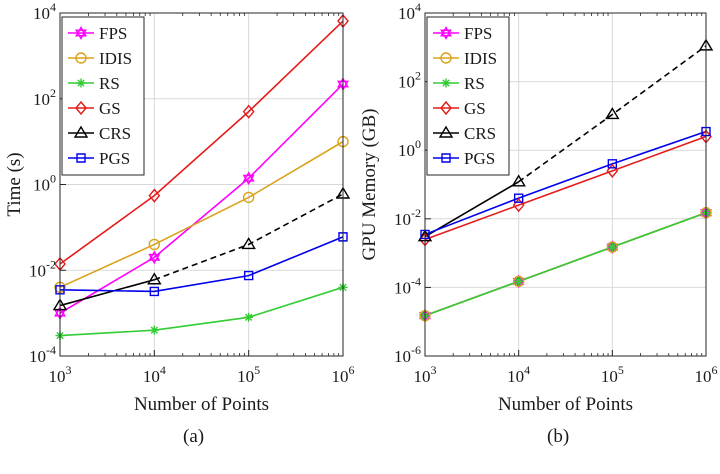  What do you see at coordinates (201, 311) in the screenshot?
I see `series-line-rs-a` at bounding box center [201, 311].